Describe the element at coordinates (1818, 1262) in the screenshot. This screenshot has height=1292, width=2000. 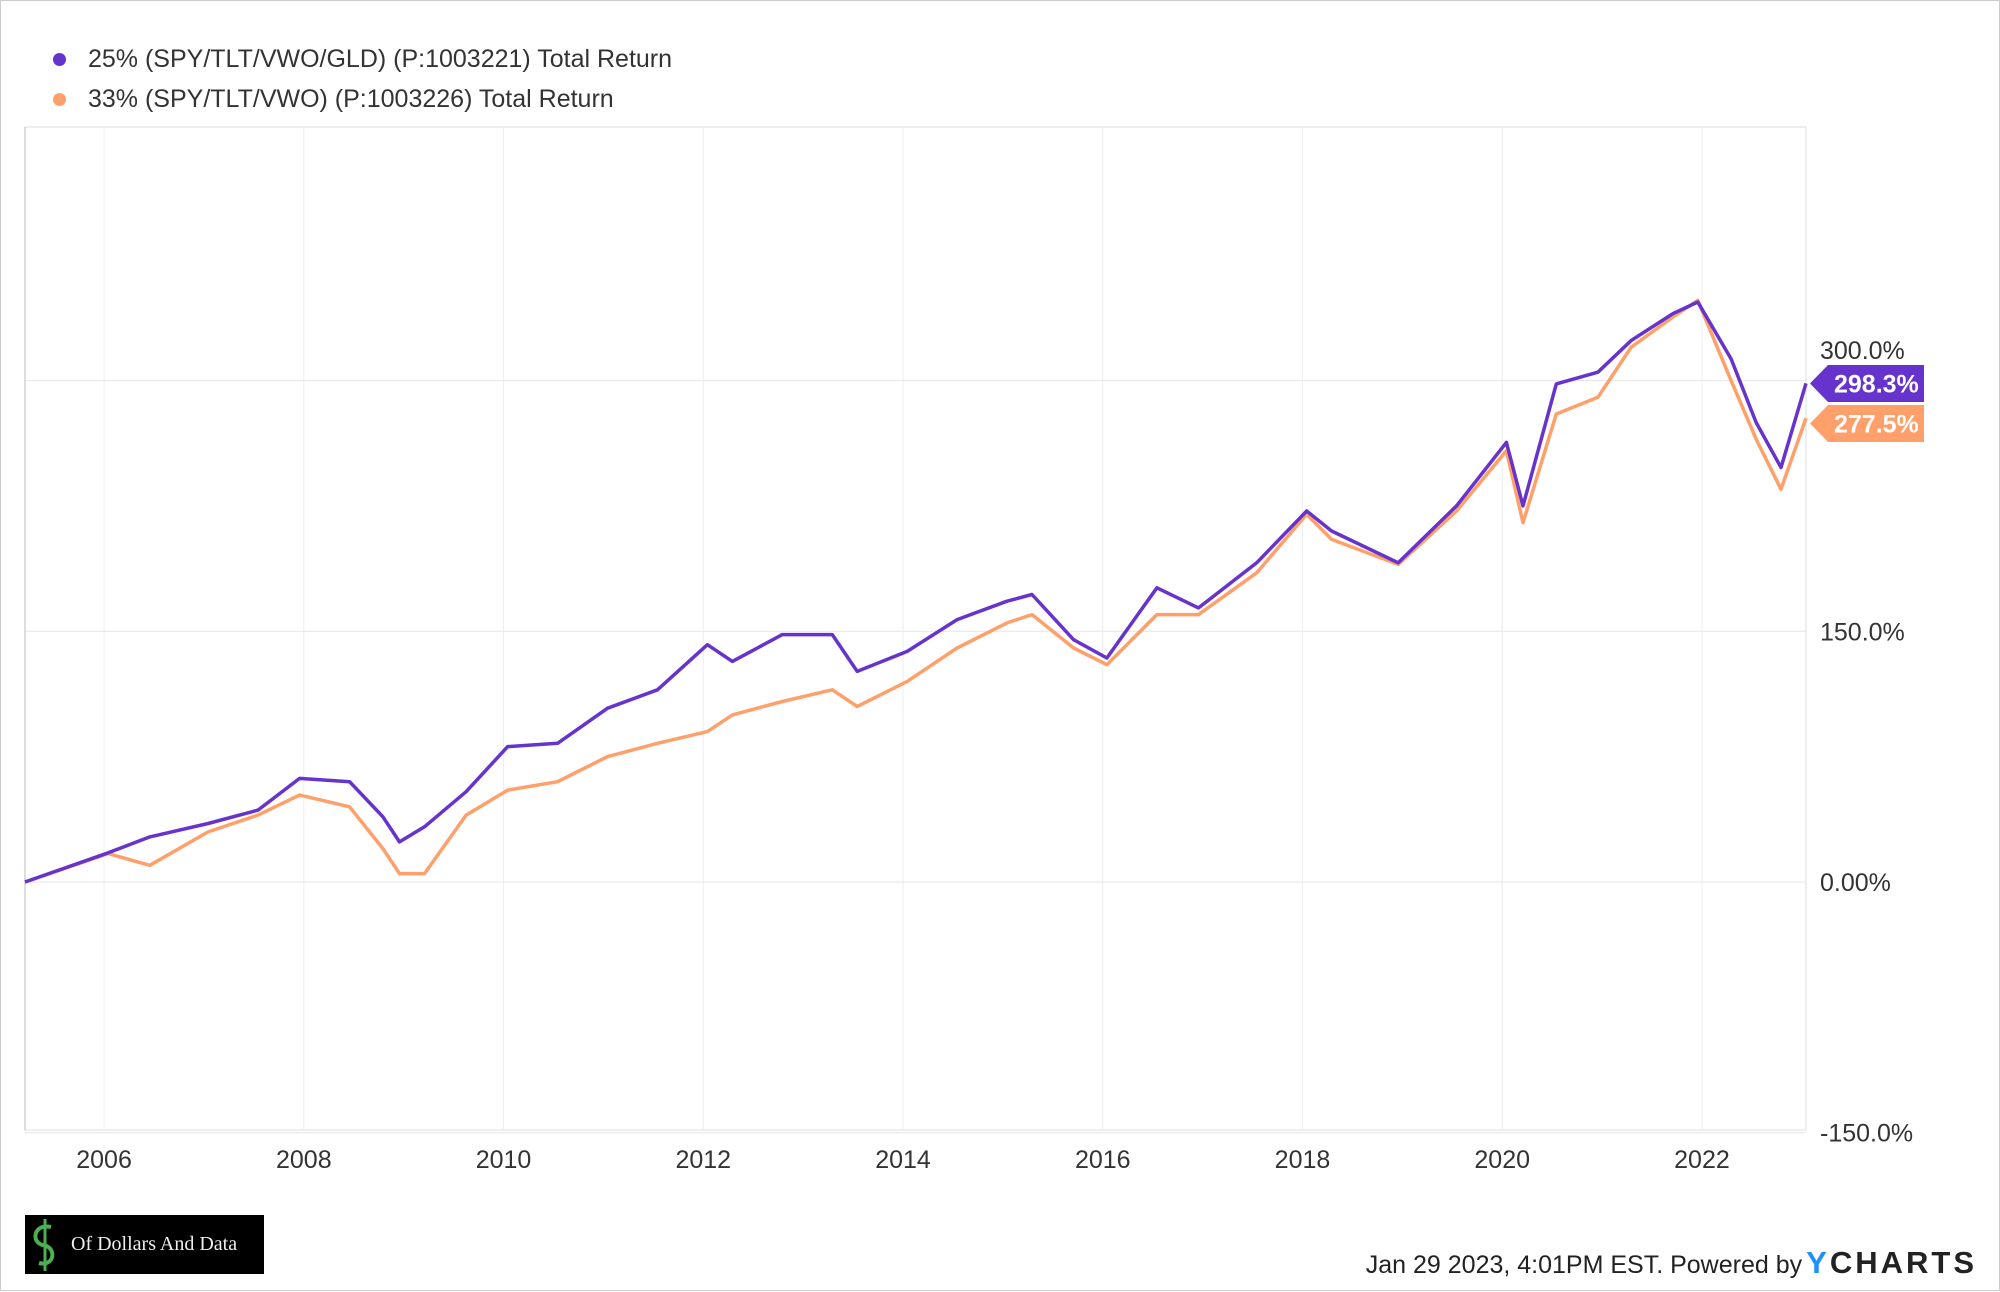
I see `brand-y: Y` at that location.